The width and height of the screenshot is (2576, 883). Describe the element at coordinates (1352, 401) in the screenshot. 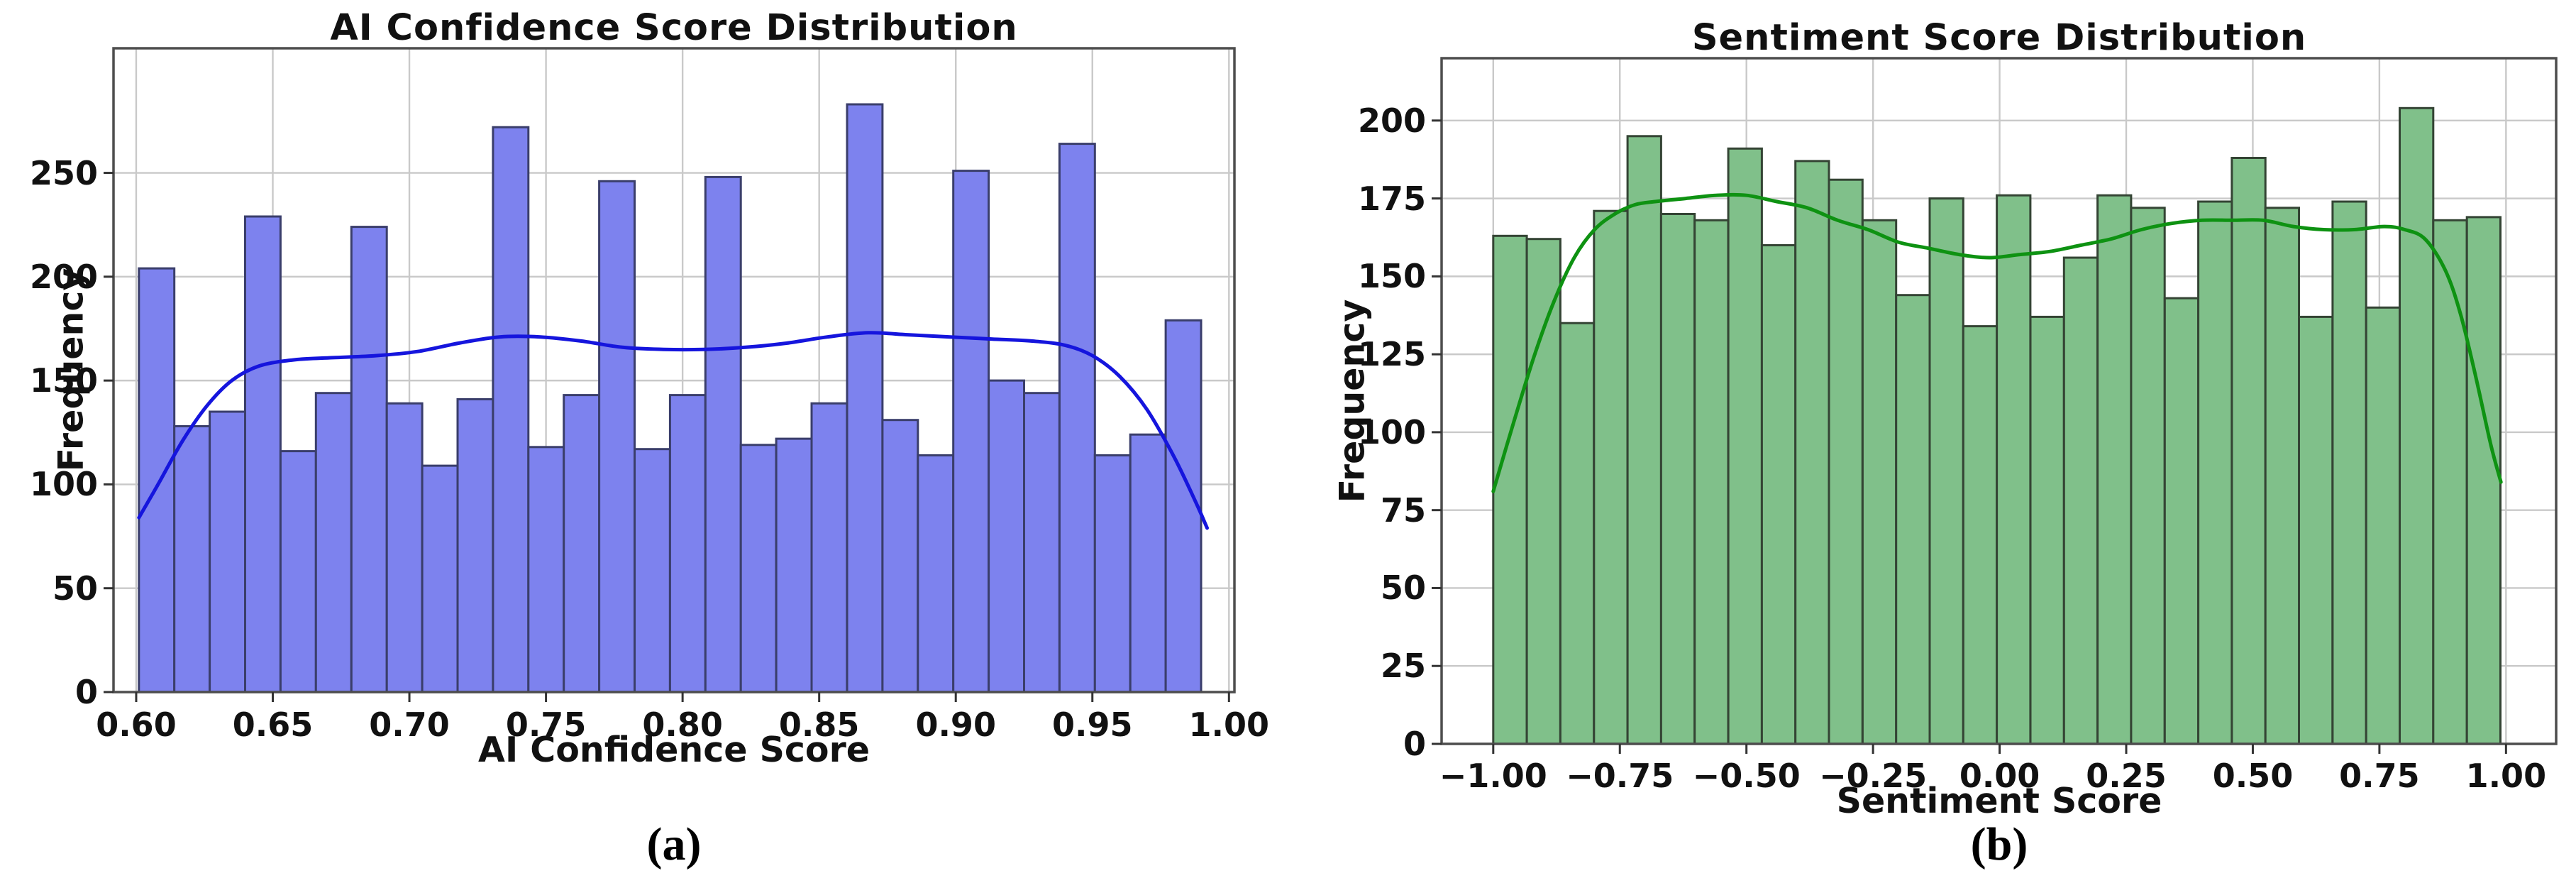

I see `chart-b-y-axis-label: Frequency` at that location.